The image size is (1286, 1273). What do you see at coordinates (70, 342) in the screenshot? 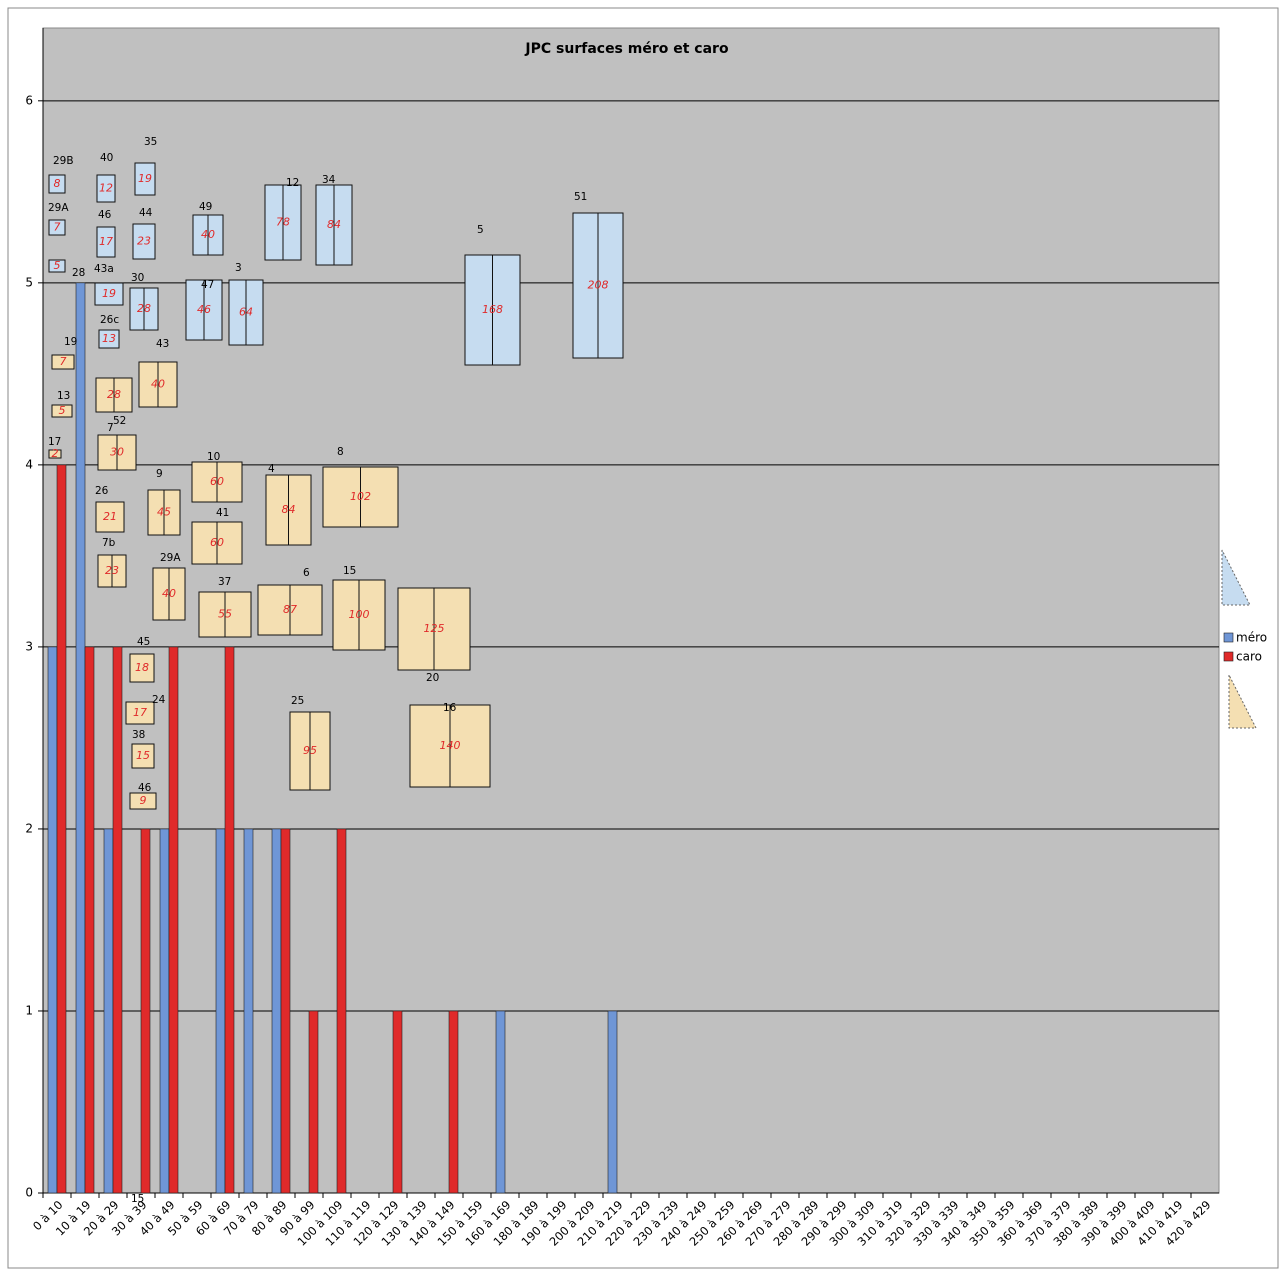
I see `plot-number: 19` at bounding box center [70, 342].